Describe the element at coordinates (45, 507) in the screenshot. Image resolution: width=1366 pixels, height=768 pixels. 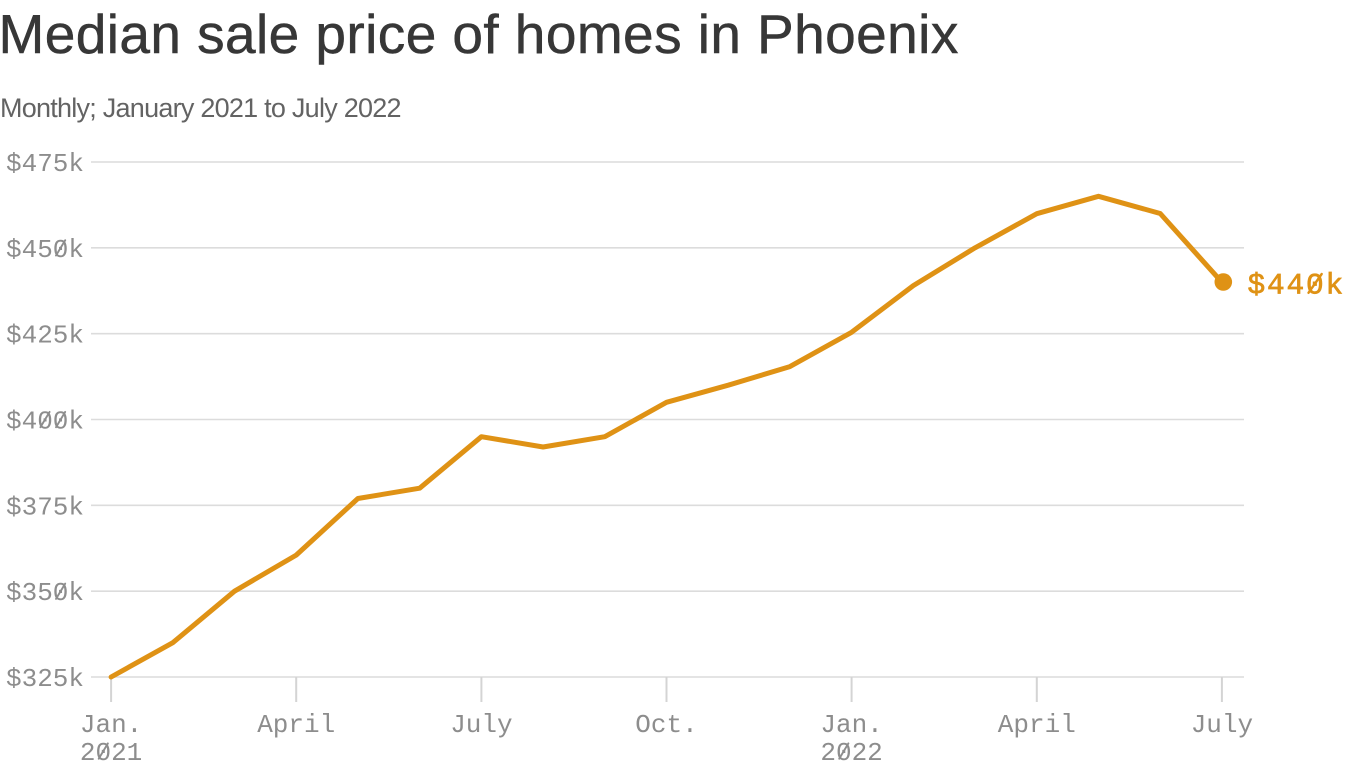
I see `svg-text: $375k` at that location.